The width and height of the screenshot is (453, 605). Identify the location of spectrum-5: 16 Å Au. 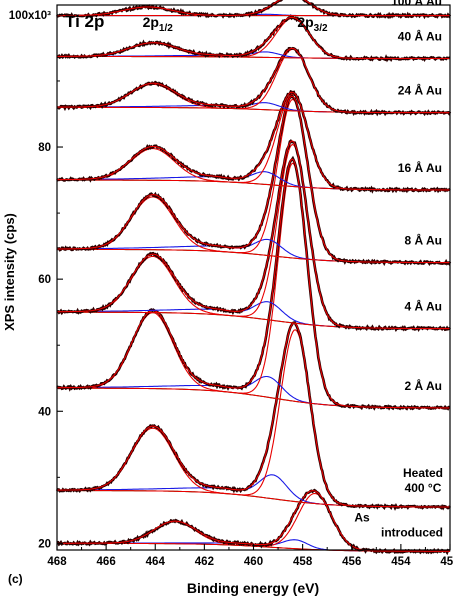
(253, 142).